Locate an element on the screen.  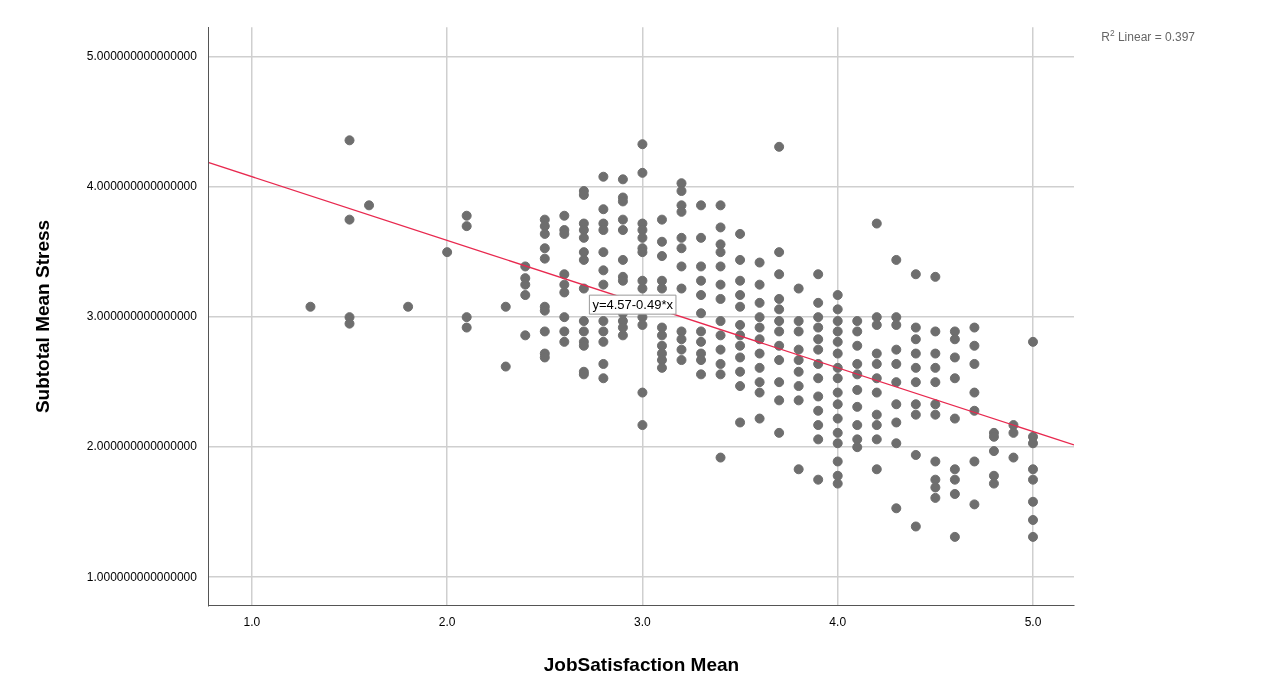
x-axis-title: JobSatisfaction Mean is located at coordinates (641, 664).